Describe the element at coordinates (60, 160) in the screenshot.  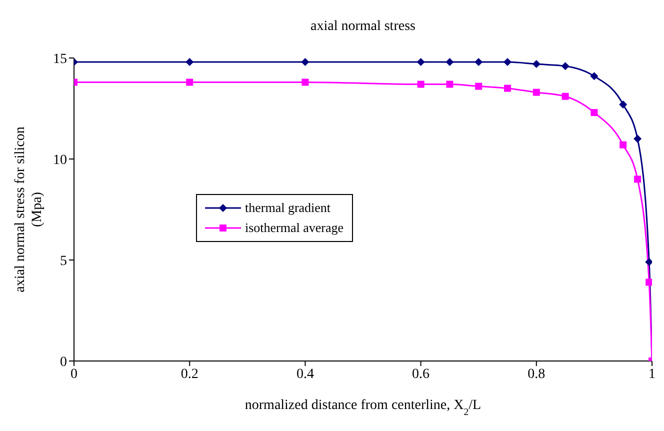
I see `y-tick-label: 10` at that location.